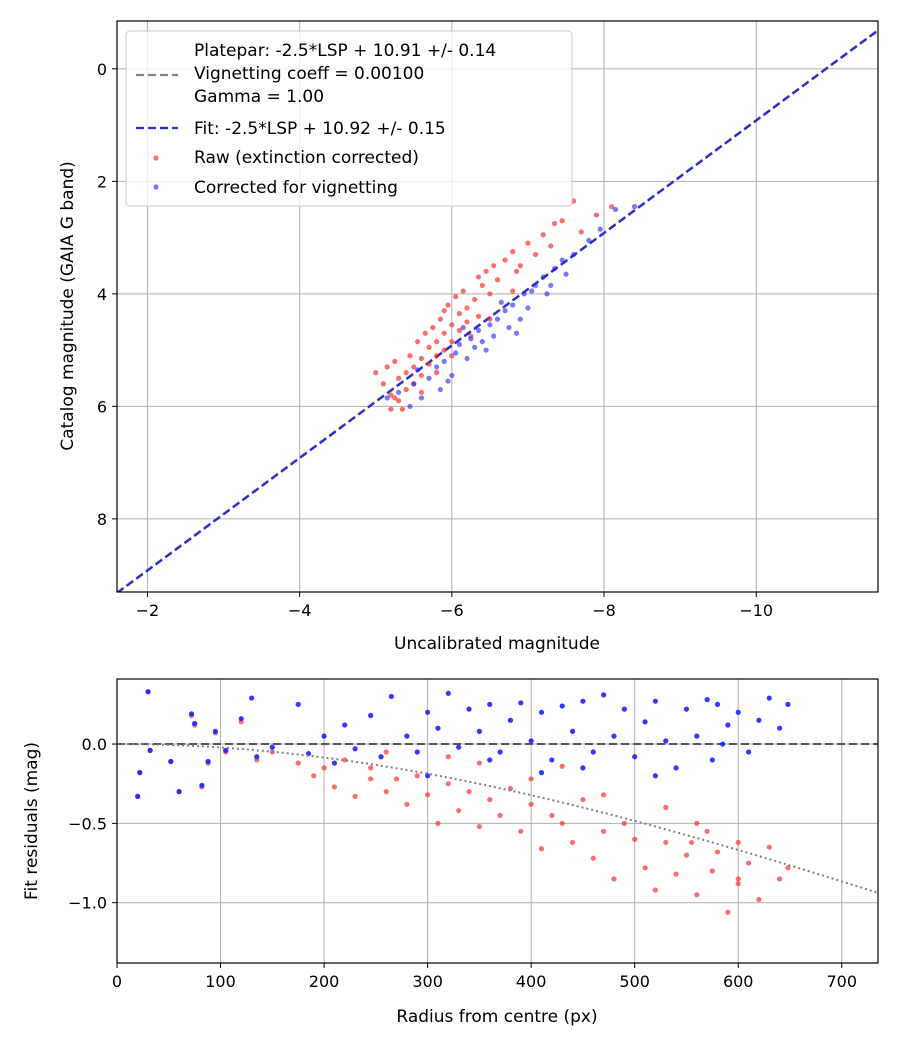 This screenshot has height=1050, width=900. I want to click on legend-corrected-label: Corrected for vignetting, so click(296, 188).